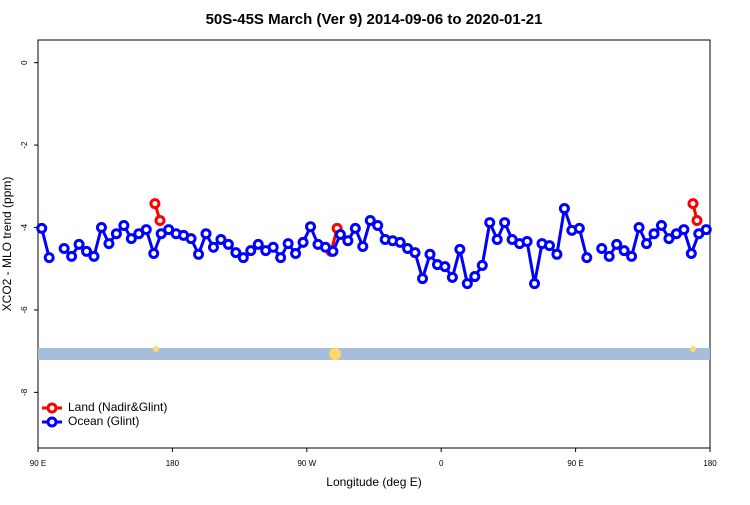 Image resolution: width=750 pixels, height=505 pixels. What do you see at coordinates (24, 310) in the screenshot?
I see `y-tick-label: -6` at bounding box center [24, 310].